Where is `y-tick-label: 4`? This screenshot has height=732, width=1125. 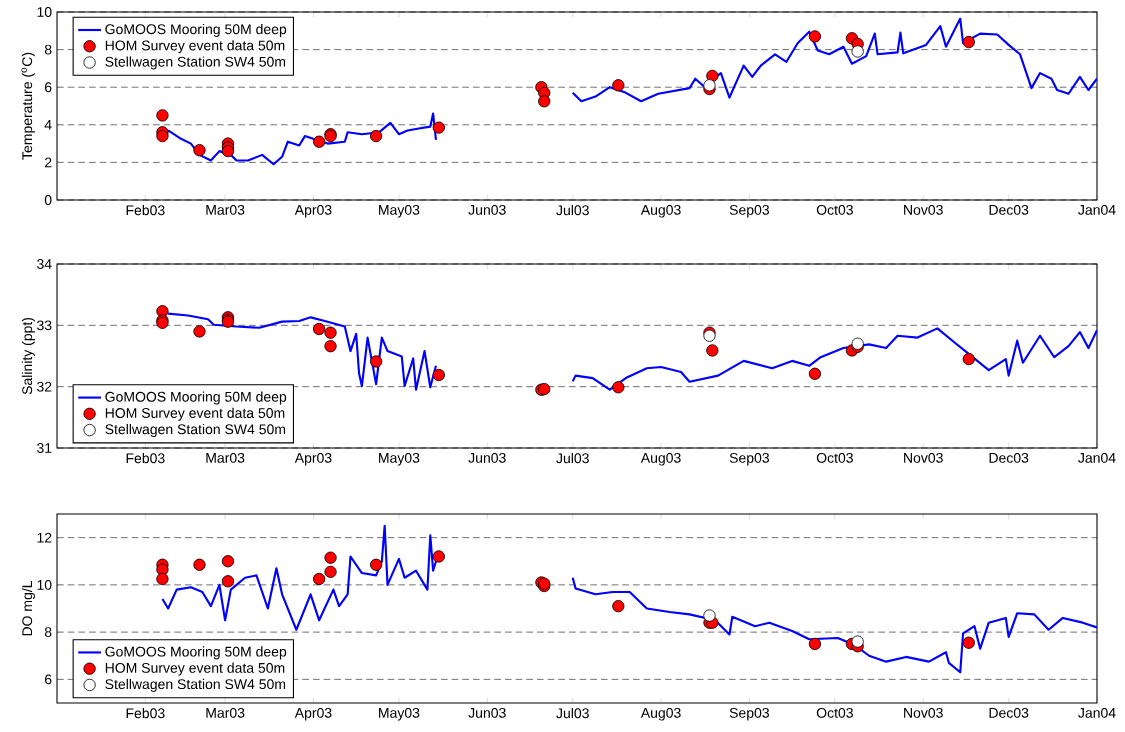
y-tick-label: 4 is located at coordinates (48, 124).